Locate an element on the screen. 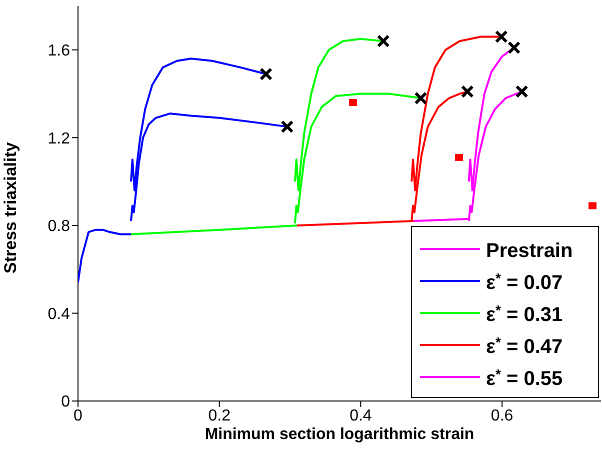 The height and width of the screenshot is (449, 602). legend-label: Prestrain is located at coordinates (529, 251).